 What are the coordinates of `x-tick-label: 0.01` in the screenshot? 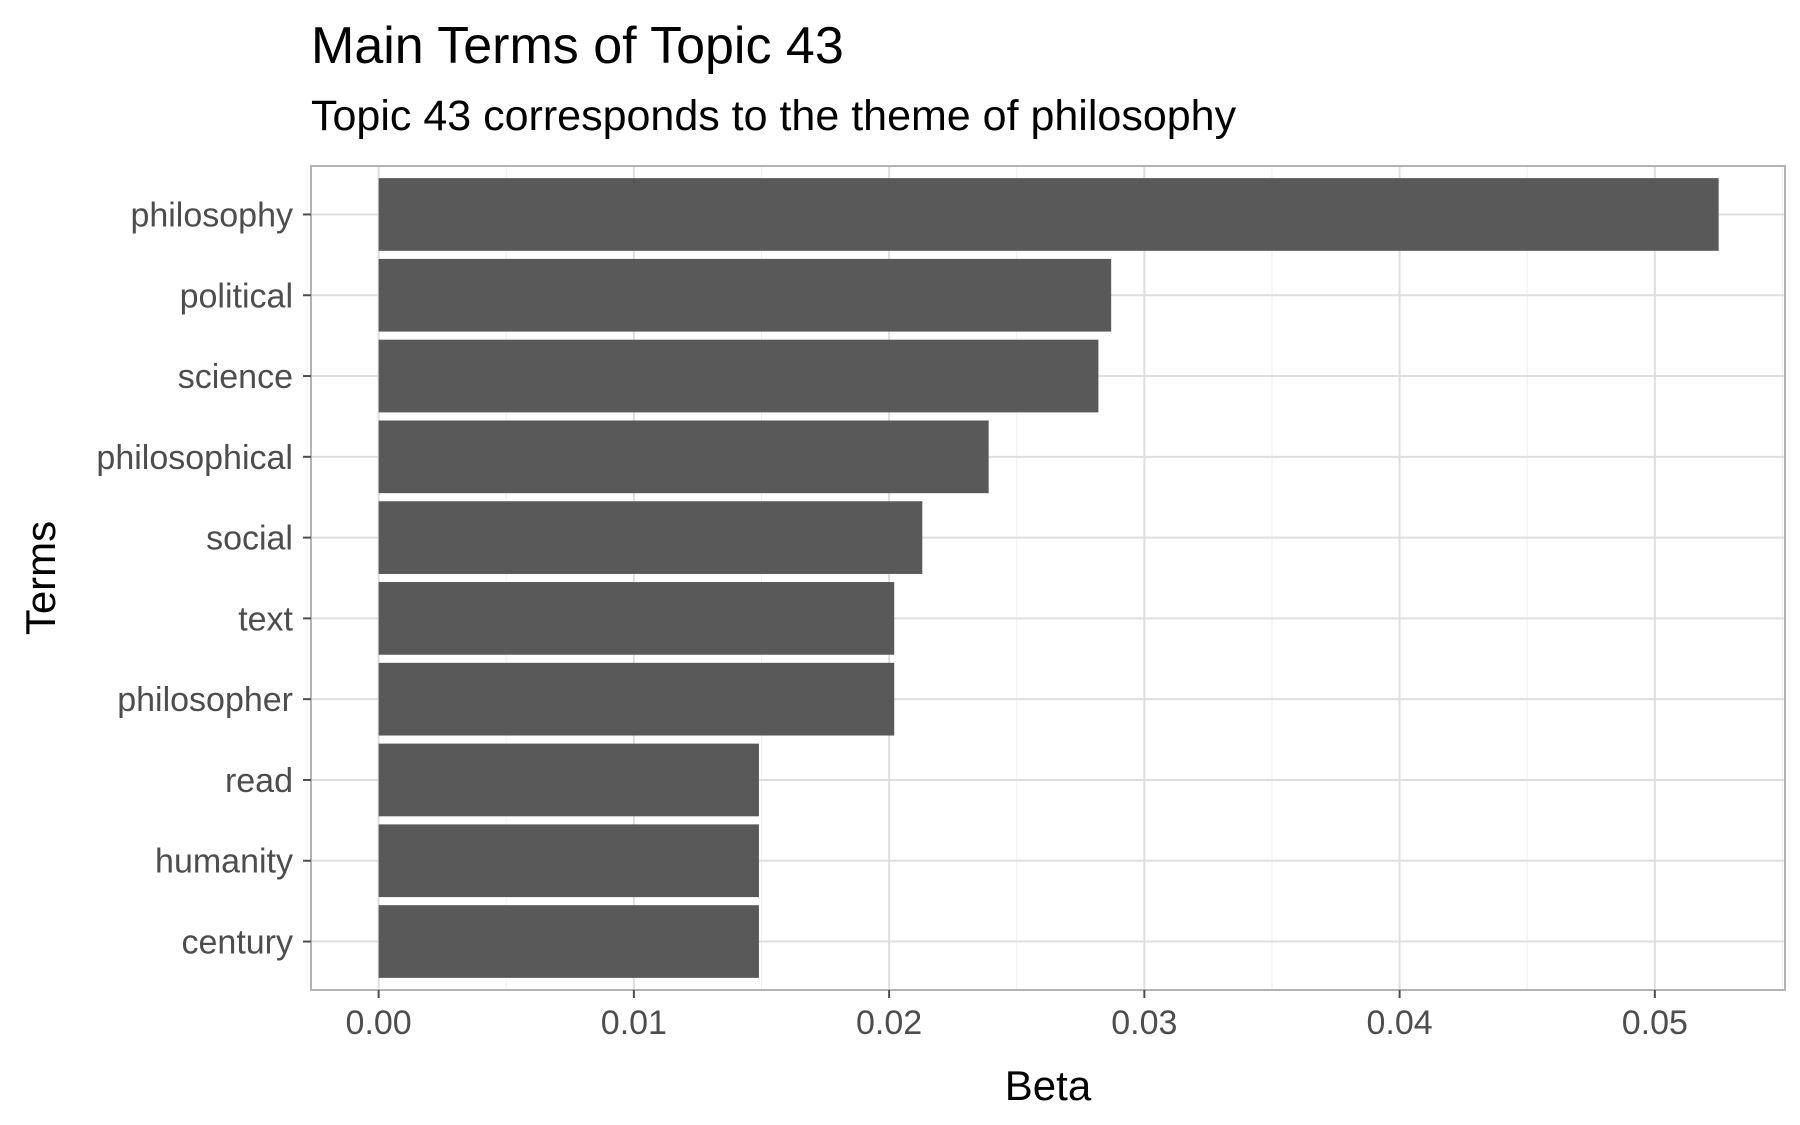 It's located at (634, 1023).